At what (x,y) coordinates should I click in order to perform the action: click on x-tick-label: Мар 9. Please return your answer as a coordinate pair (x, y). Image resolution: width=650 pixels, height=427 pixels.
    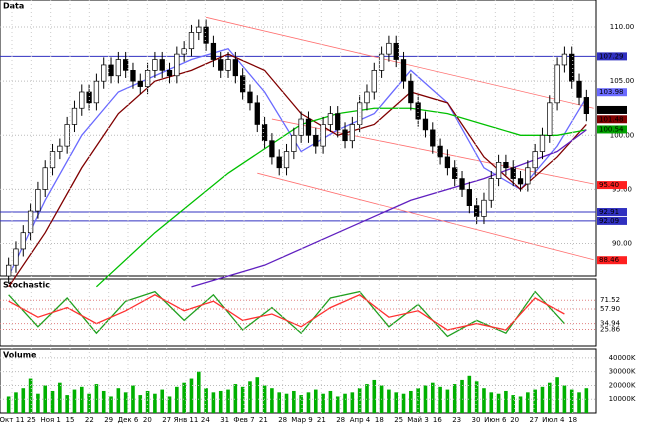
    Looking at the image, I should click on (301, 420).